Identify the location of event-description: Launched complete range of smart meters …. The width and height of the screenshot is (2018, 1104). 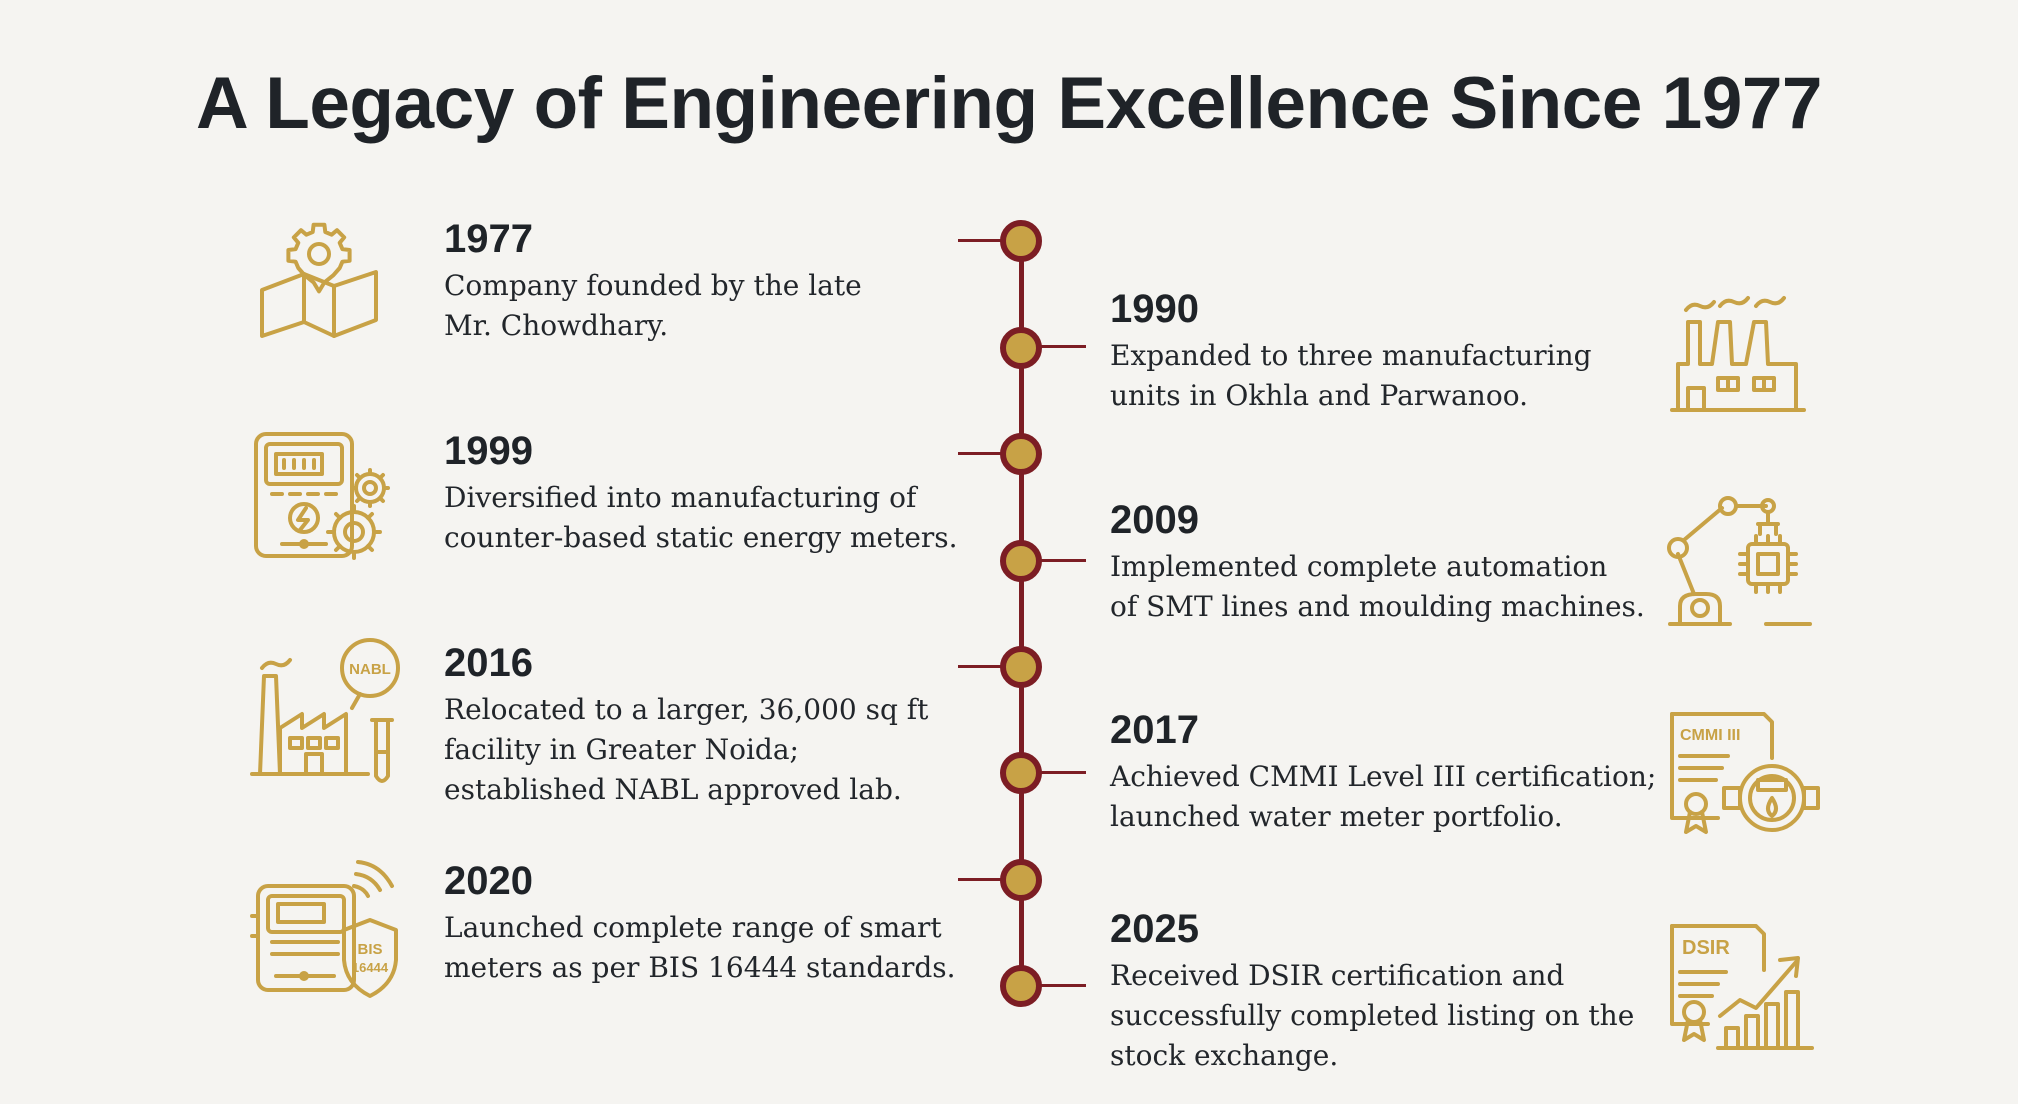
(700, 947).